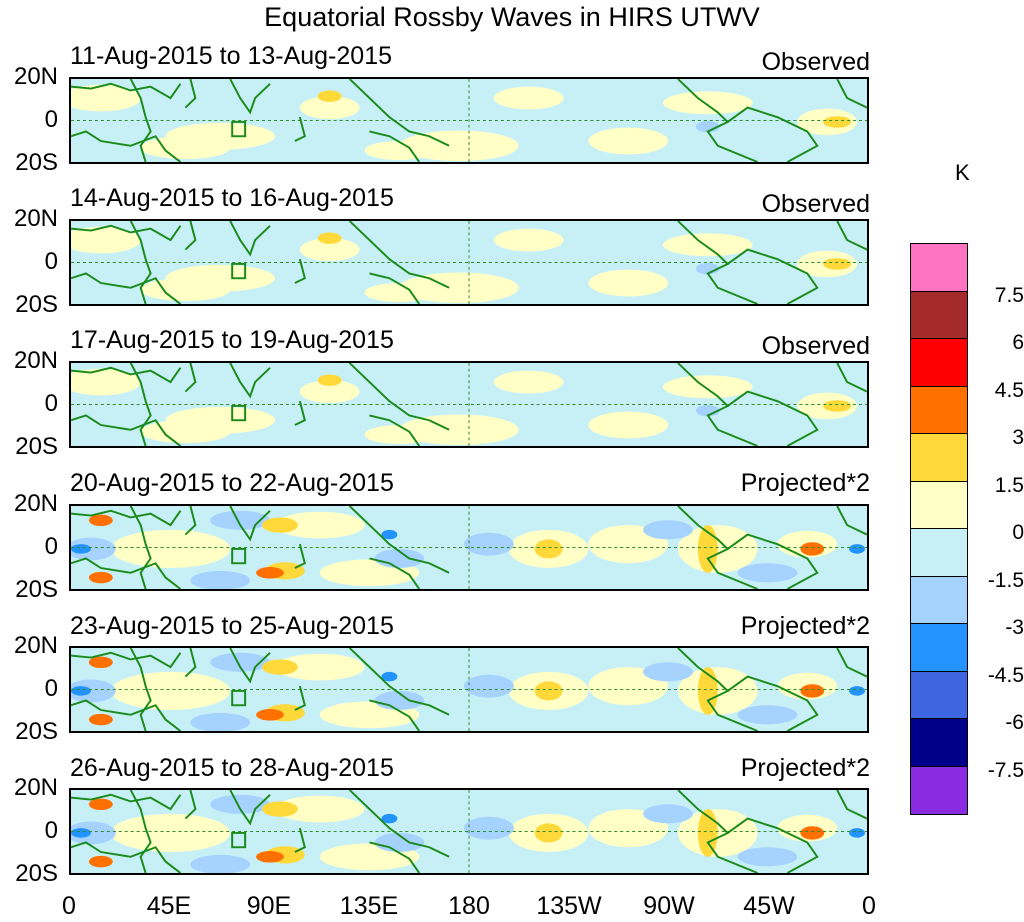  I want to click on panel-4-lat-20s: 20S, so click(36, 589).